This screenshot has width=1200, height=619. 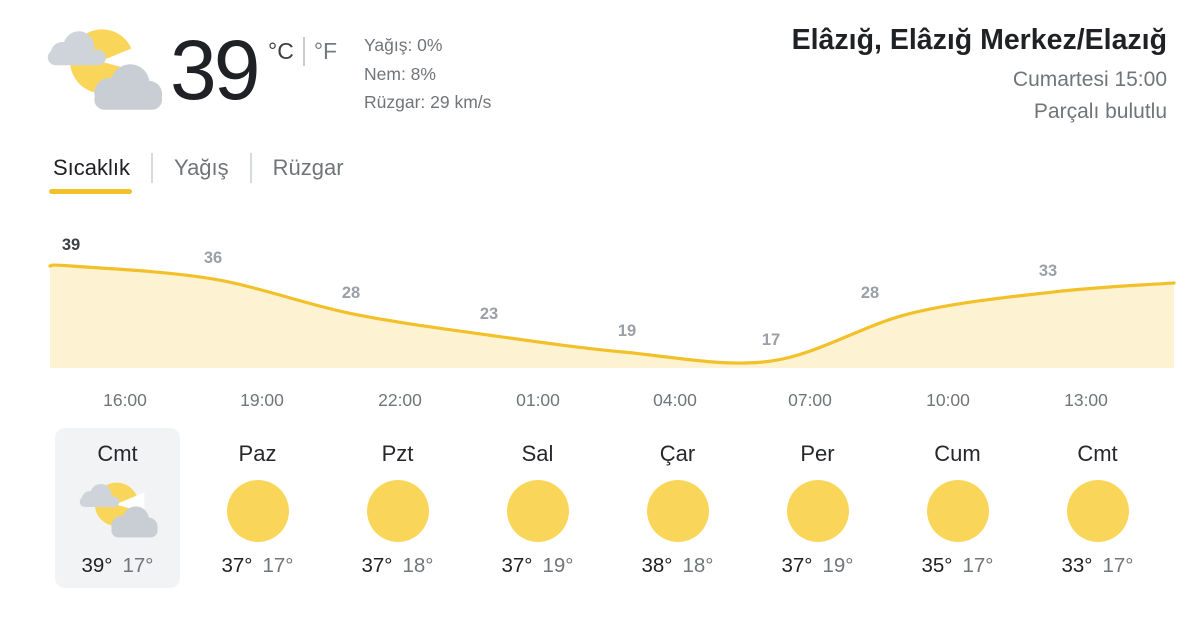 I want to click on forecast-day-card: Per 37° 19°, so click(x=817, y=508).